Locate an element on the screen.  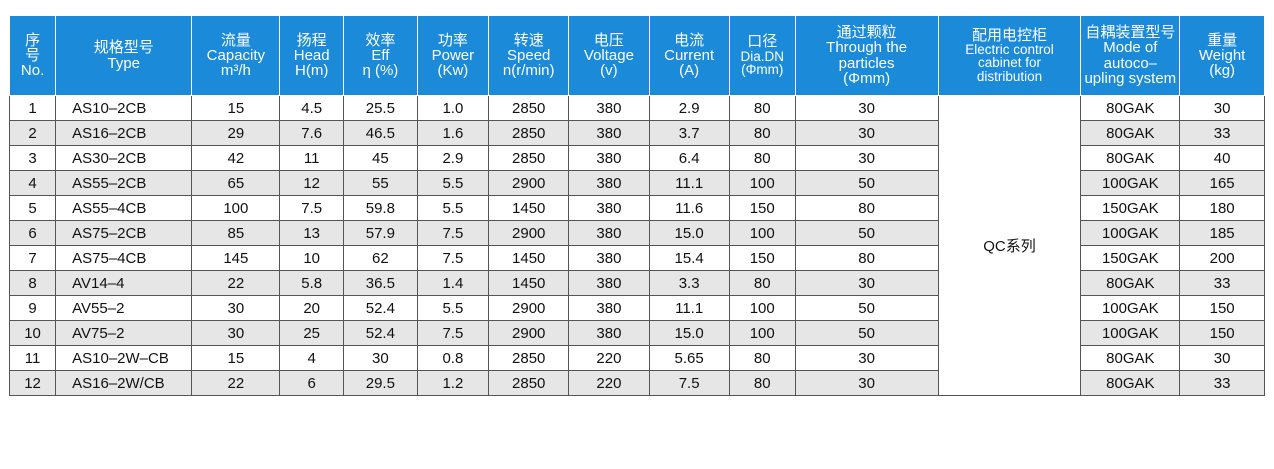
cell-capacity: 30 is located at coordinates (236, 308).